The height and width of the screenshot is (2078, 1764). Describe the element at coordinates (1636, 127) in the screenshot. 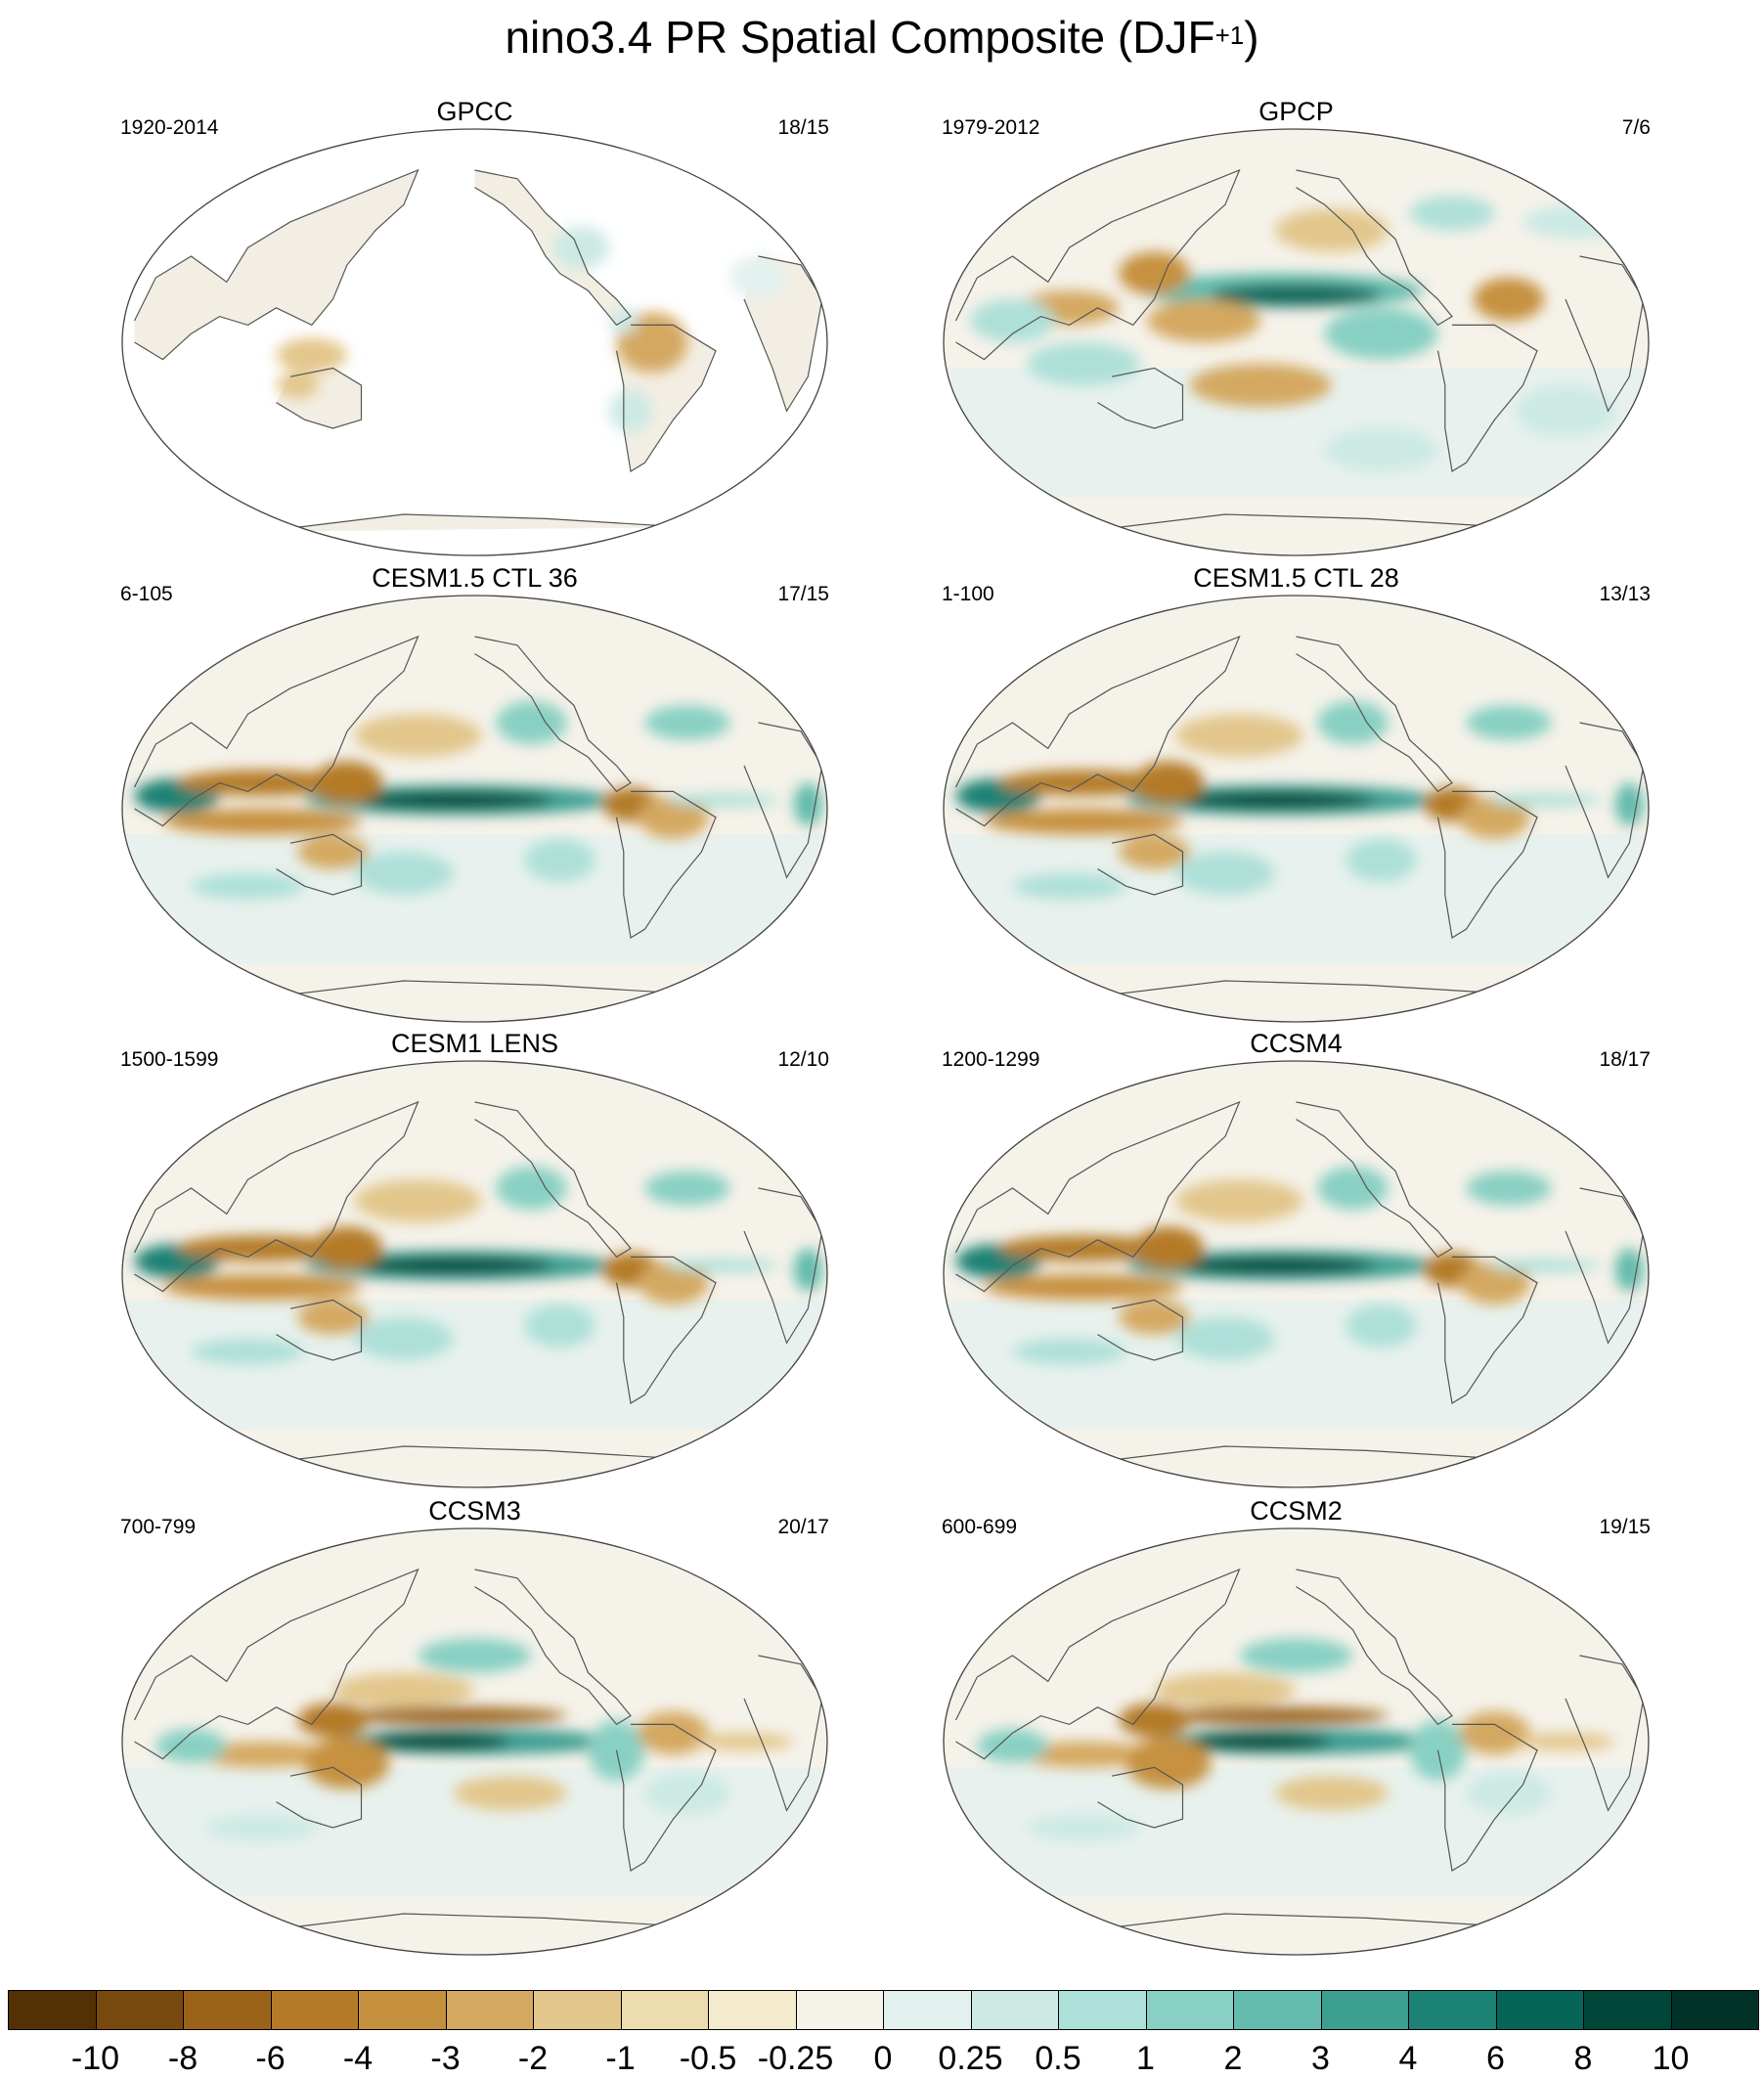

I see `panel-event-count: 7/6` at that location.